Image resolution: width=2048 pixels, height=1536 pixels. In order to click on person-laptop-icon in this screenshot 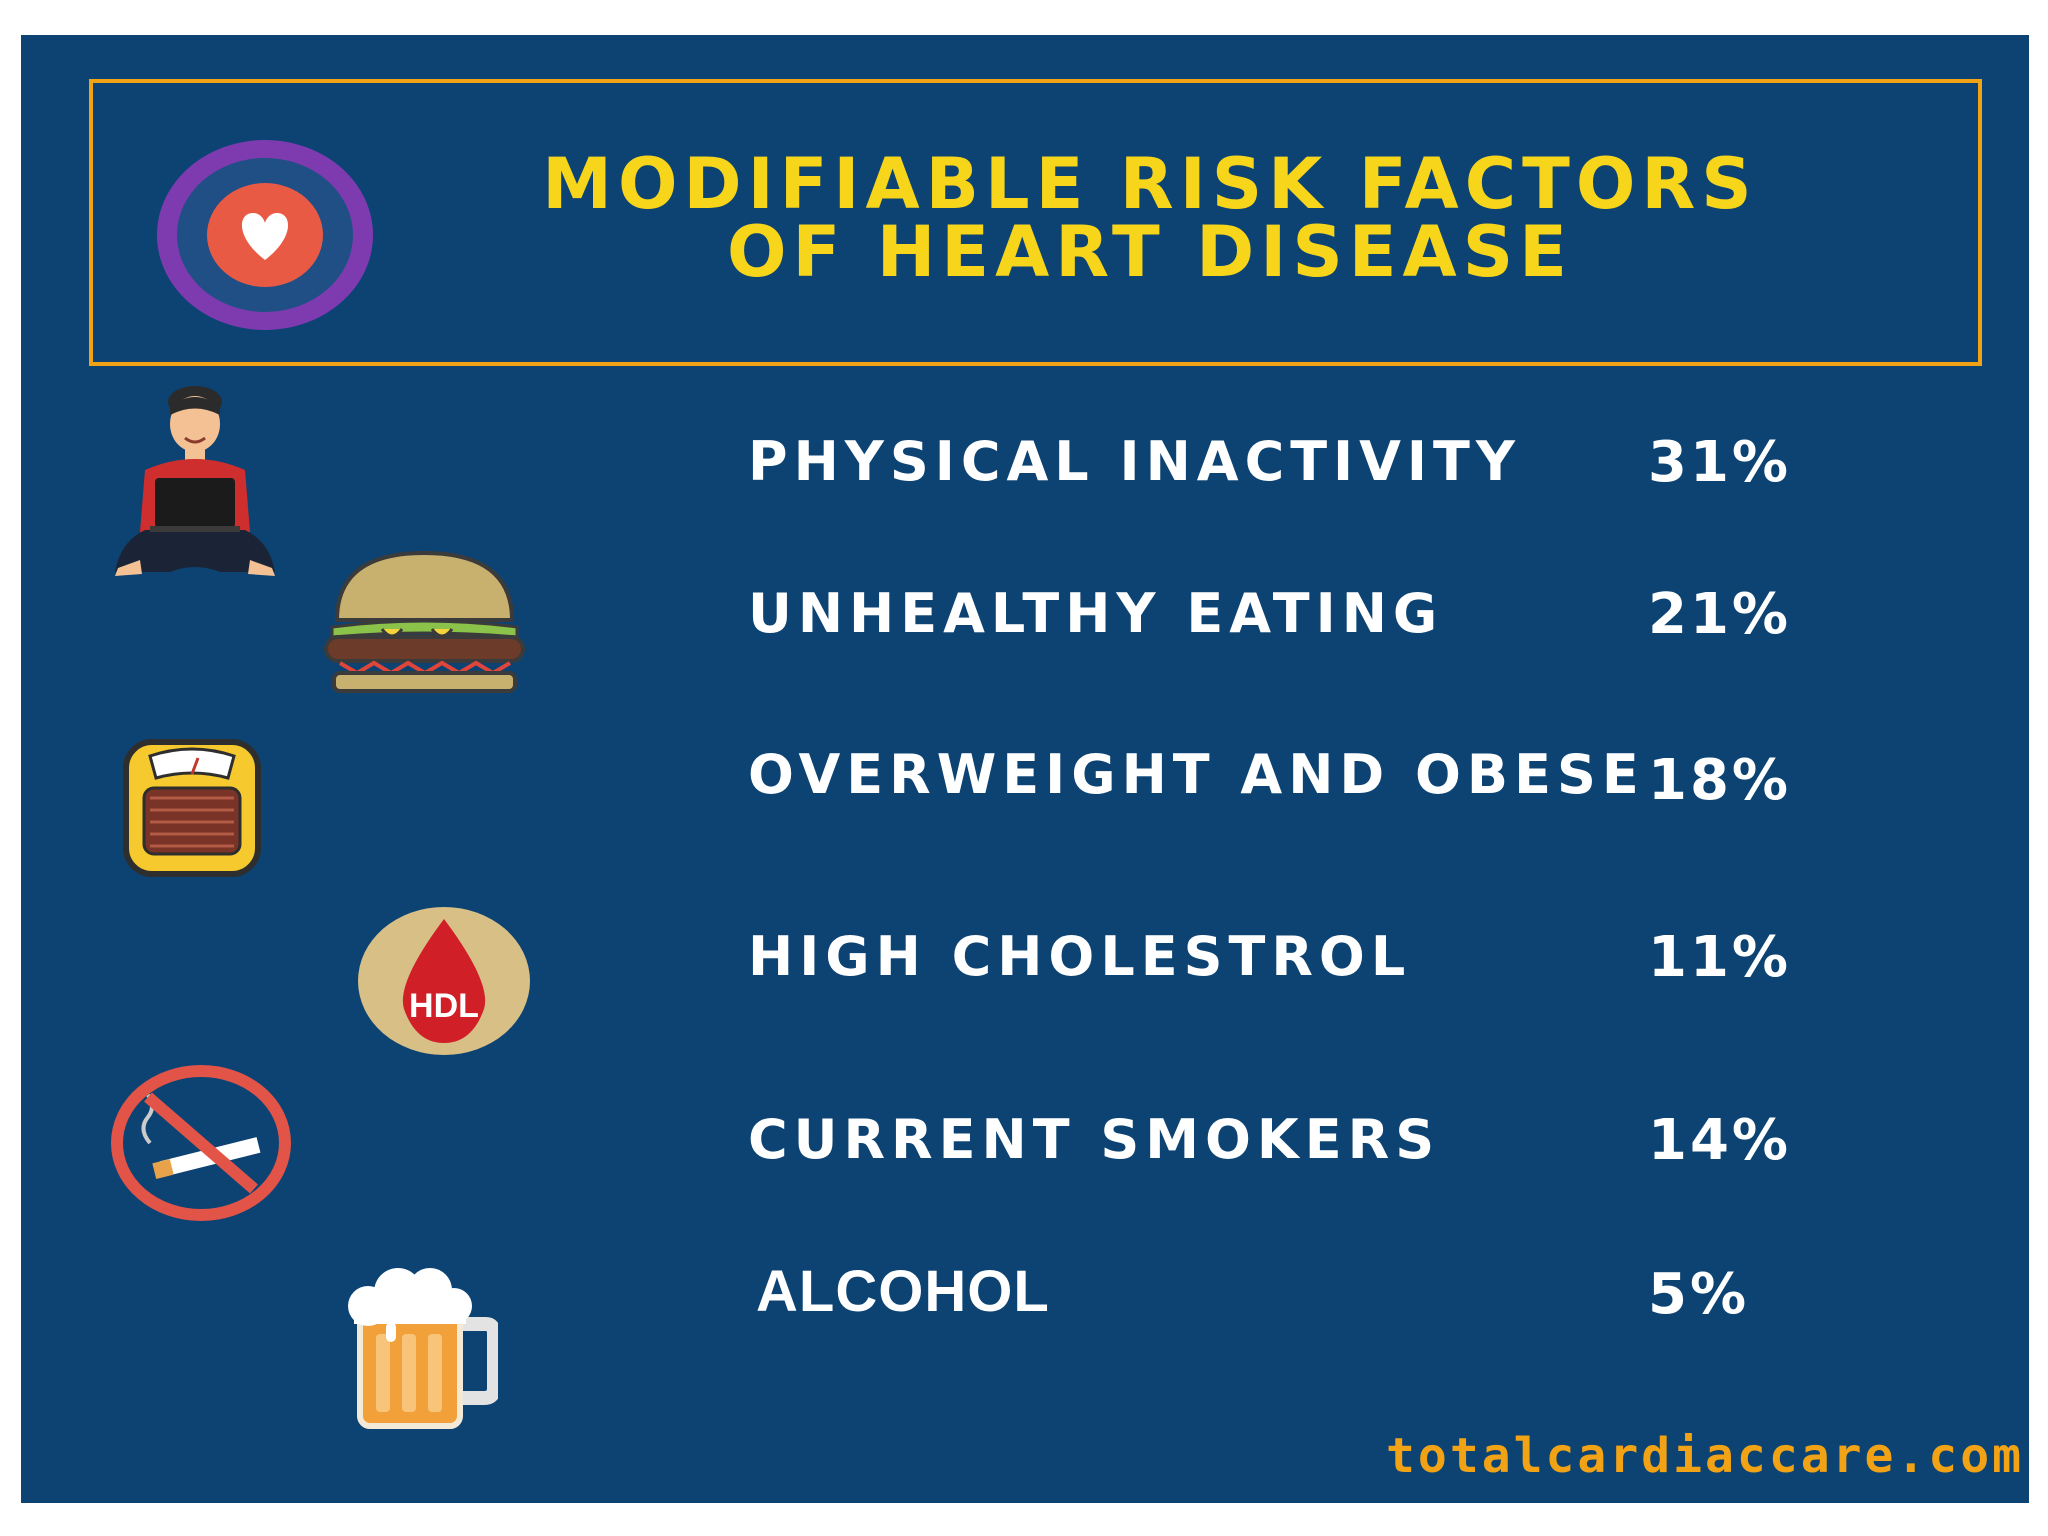, I will do `click(195, 481)`.